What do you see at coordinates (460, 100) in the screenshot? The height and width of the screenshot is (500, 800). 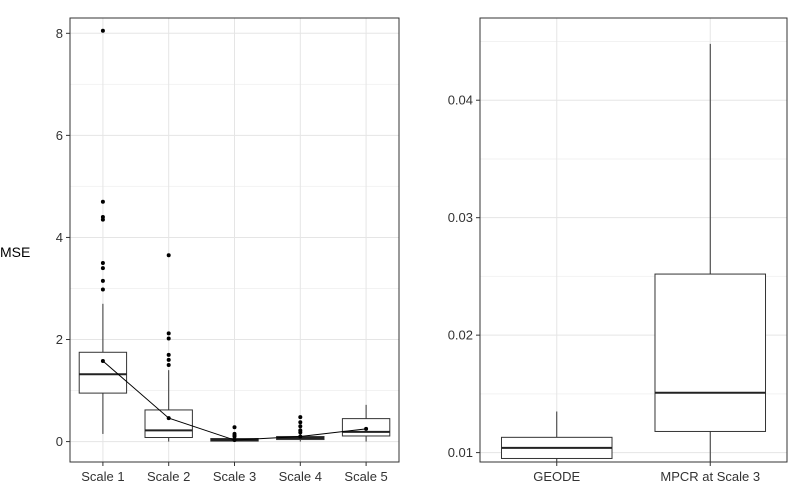 I see `y-tick-label: 0.04` at bounding box center [460, 100].